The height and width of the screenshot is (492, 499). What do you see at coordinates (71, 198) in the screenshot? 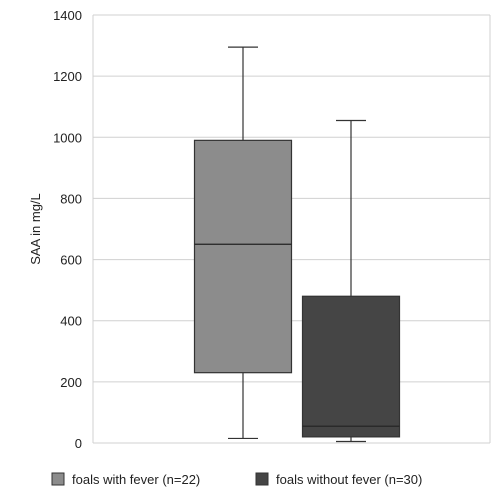
I see `y-tick-label: 800` at bounding box center [71, 198].